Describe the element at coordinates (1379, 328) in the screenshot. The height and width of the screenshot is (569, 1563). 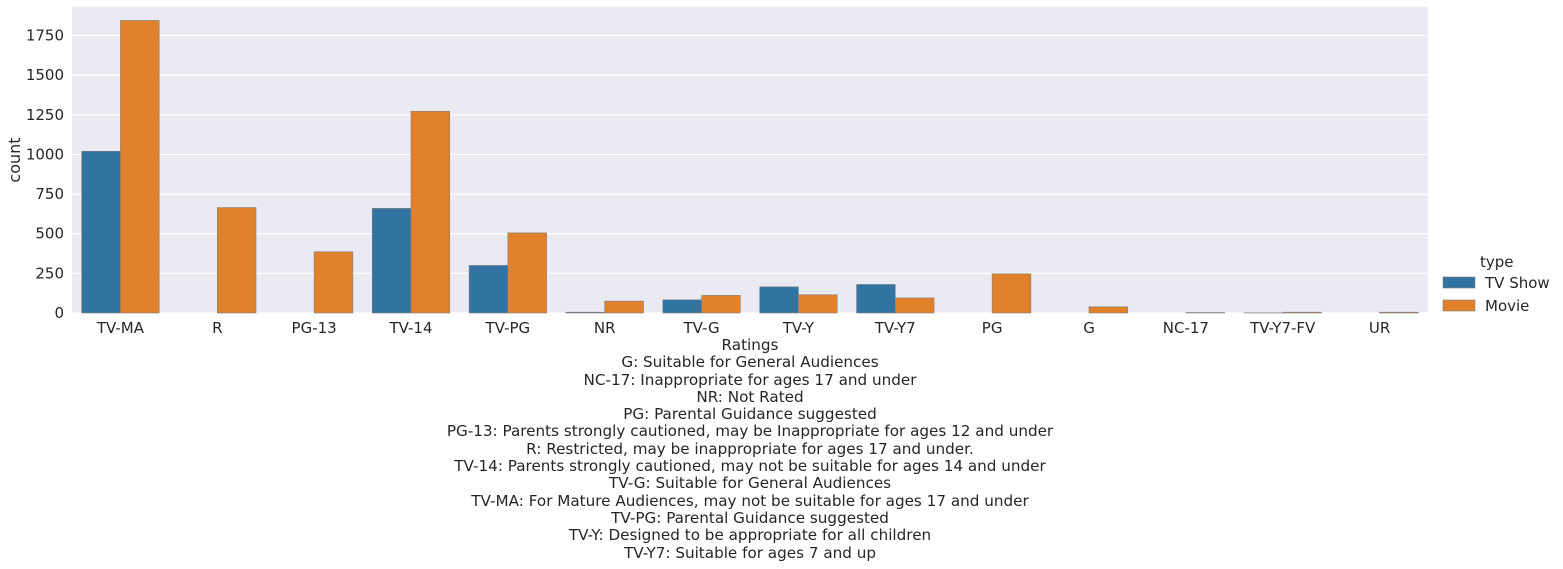
I see `x-tick-label: UR` at that location.